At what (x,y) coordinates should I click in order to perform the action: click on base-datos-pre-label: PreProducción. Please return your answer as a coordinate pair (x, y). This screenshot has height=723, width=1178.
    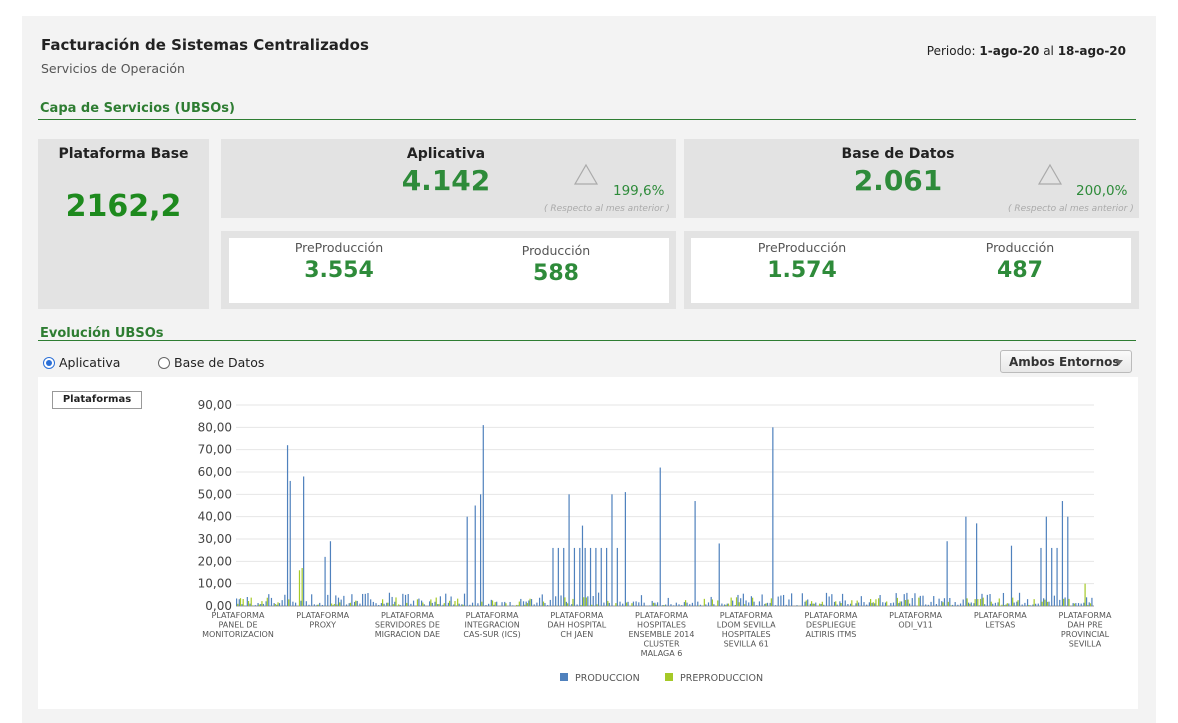
    Looking at the image, I should click on (802, 247).